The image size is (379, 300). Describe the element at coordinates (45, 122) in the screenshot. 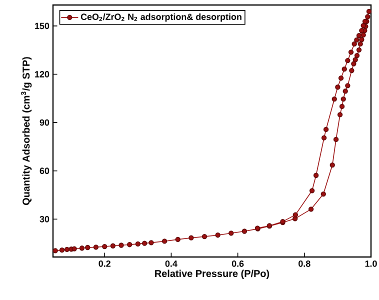

I see `y-tick-label: 90` at that location.